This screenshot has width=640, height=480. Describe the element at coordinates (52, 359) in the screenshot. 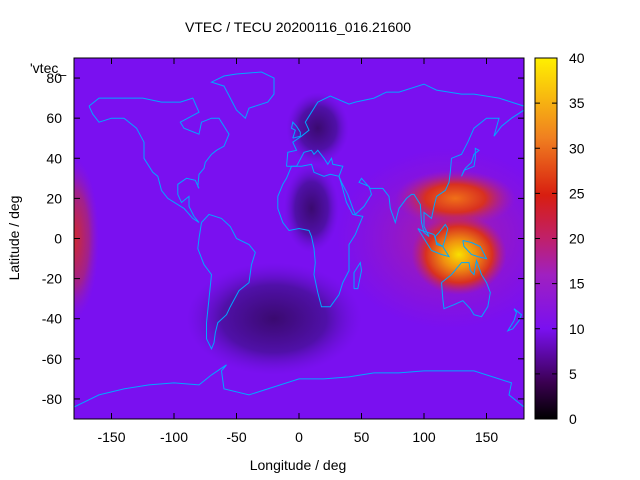

I see `y-tick-label: -60` at that location.